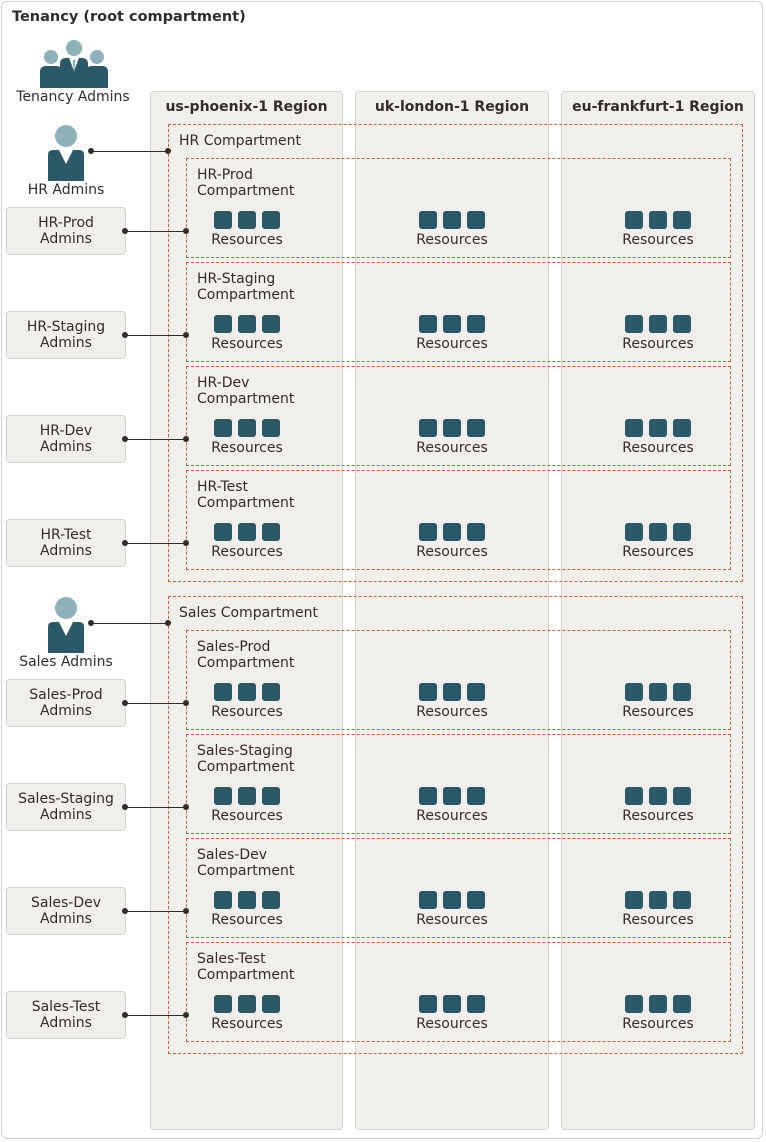 This screenshot has width=766, height=1142. Describe the element at coordinates (658, 333) in the screenshot. I see `hr-sub-1-resources-region-2: Resources` at that location.